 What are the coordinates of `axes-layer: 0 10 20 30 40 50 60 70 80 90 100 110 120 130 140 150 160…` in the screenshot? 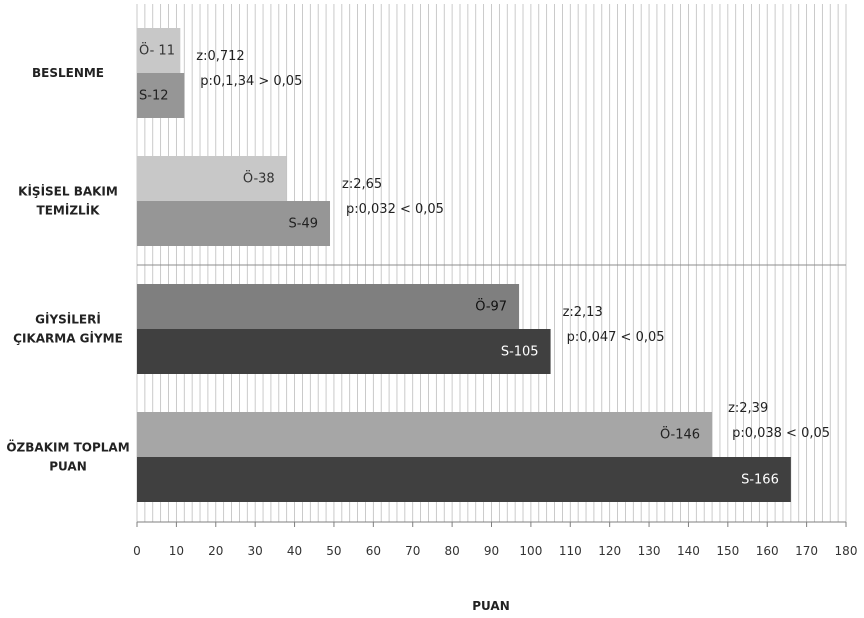 It's located at (495, 539).